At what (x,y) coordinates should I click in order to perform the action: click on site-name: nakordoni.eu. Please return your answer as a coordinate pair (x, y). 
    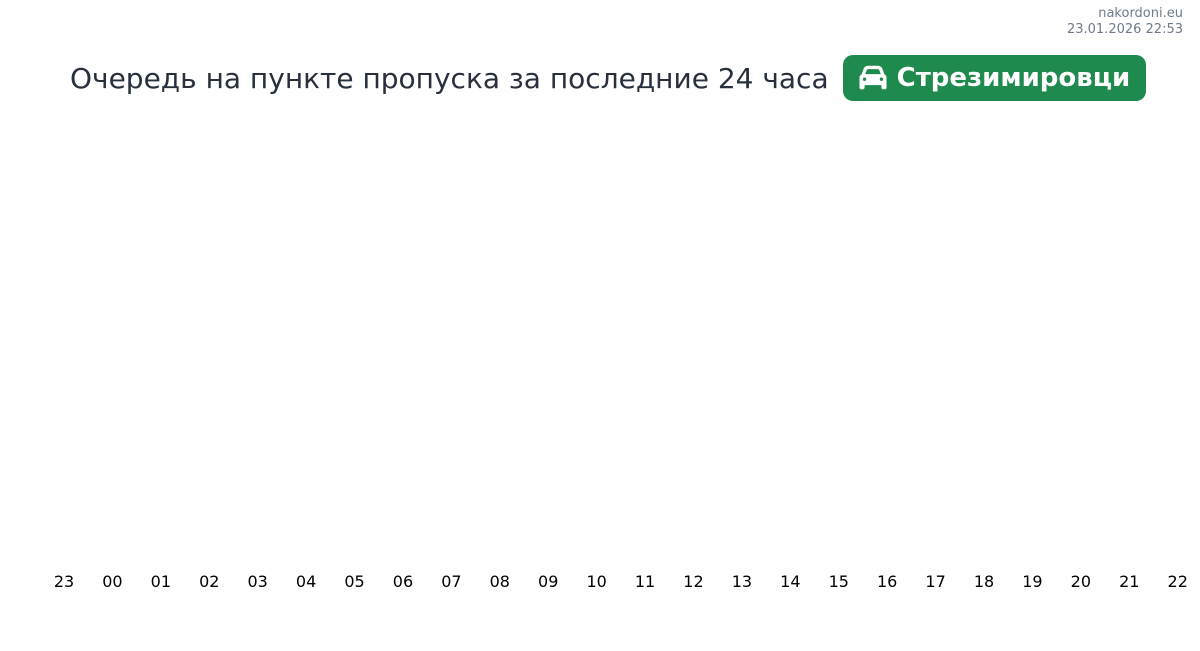
    Looking at the image, I should click on (1140, 13).